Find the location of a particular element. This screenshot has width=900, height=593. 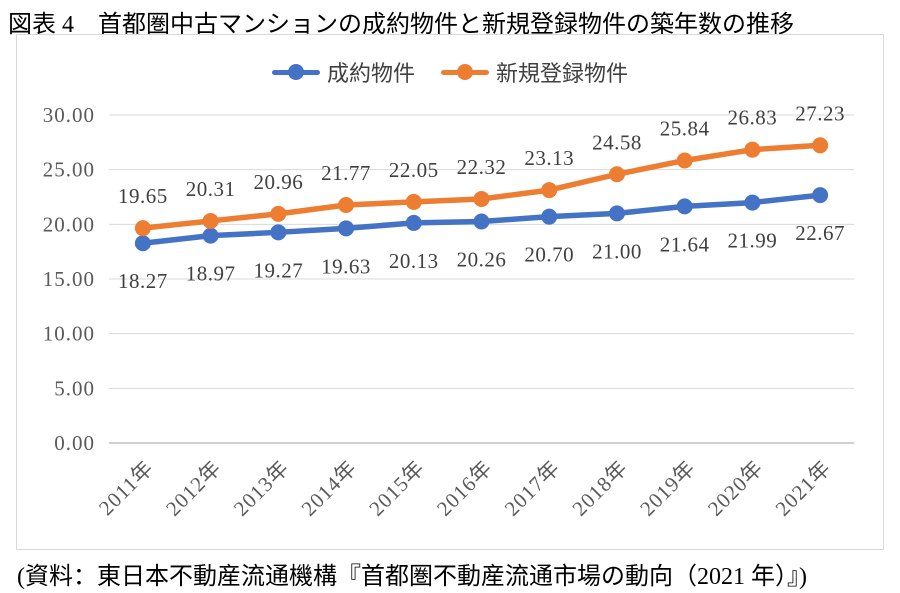

legend-label: 新規登録物件 is located at coordinates (562, 73).